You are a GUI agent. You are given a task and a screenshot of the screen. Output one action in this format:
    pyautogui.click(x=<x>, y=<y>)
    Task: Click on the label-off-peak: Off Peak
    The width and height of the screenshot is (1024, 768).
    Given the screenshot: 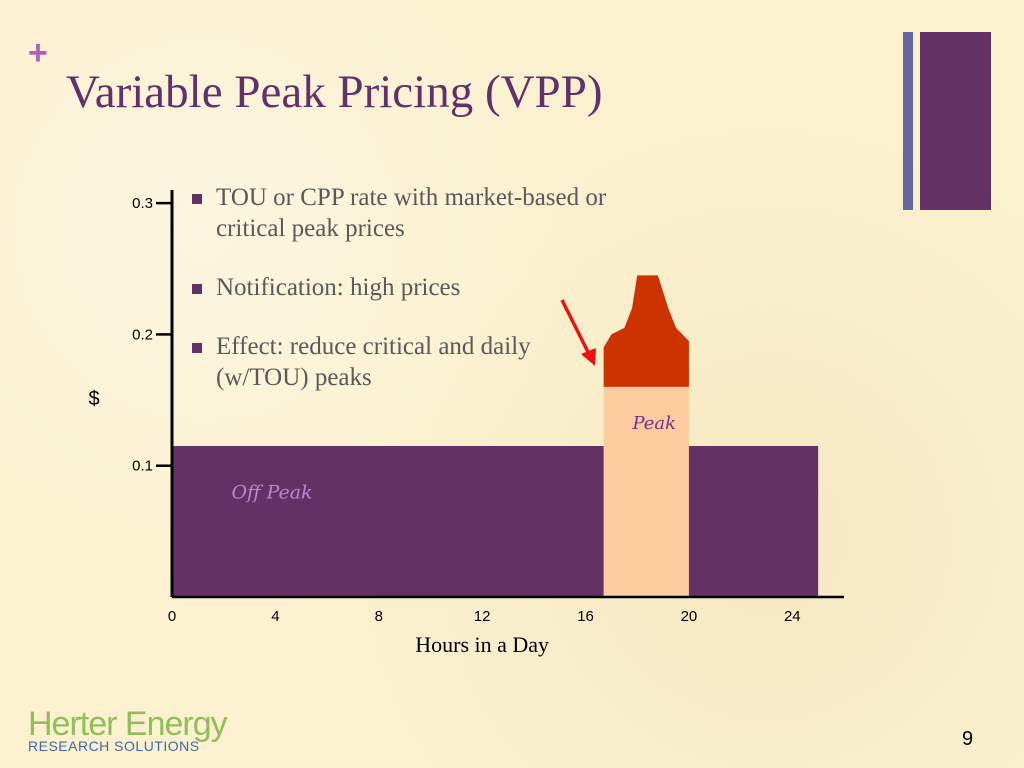 What is the action you would take?
    pyautogui.click(x=271, y=493)
    